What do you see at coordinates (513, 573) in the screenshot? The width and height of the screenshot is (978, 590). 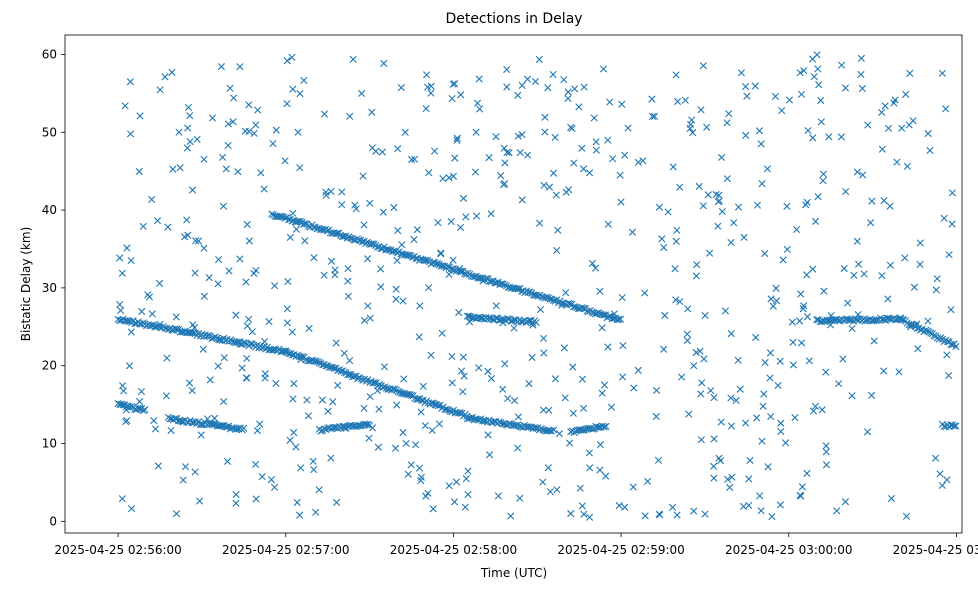 I see `x-axis-label: Time (UTC)` at bounding box center [513, 573].